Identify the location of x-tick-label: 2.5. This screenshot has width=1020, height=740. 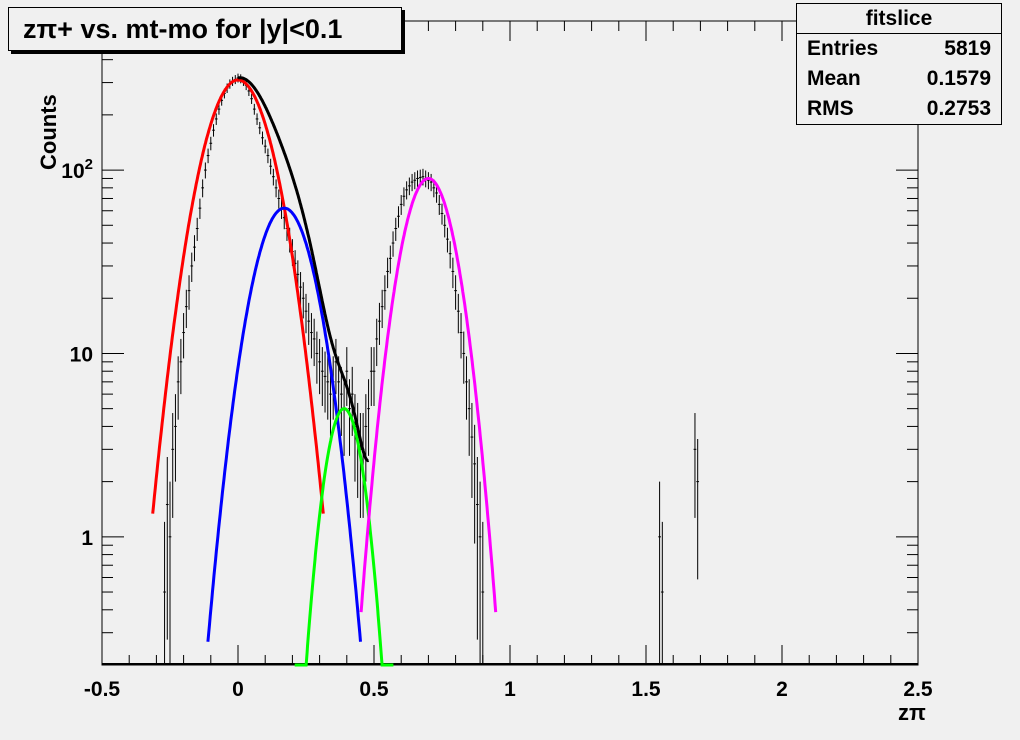
(918, 689).